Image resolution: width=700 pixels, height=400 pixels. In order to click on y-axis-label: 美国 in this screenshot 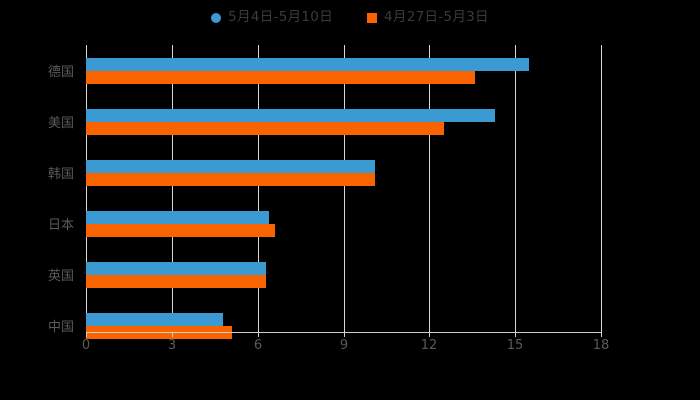, I will do `click(60, 123)`.